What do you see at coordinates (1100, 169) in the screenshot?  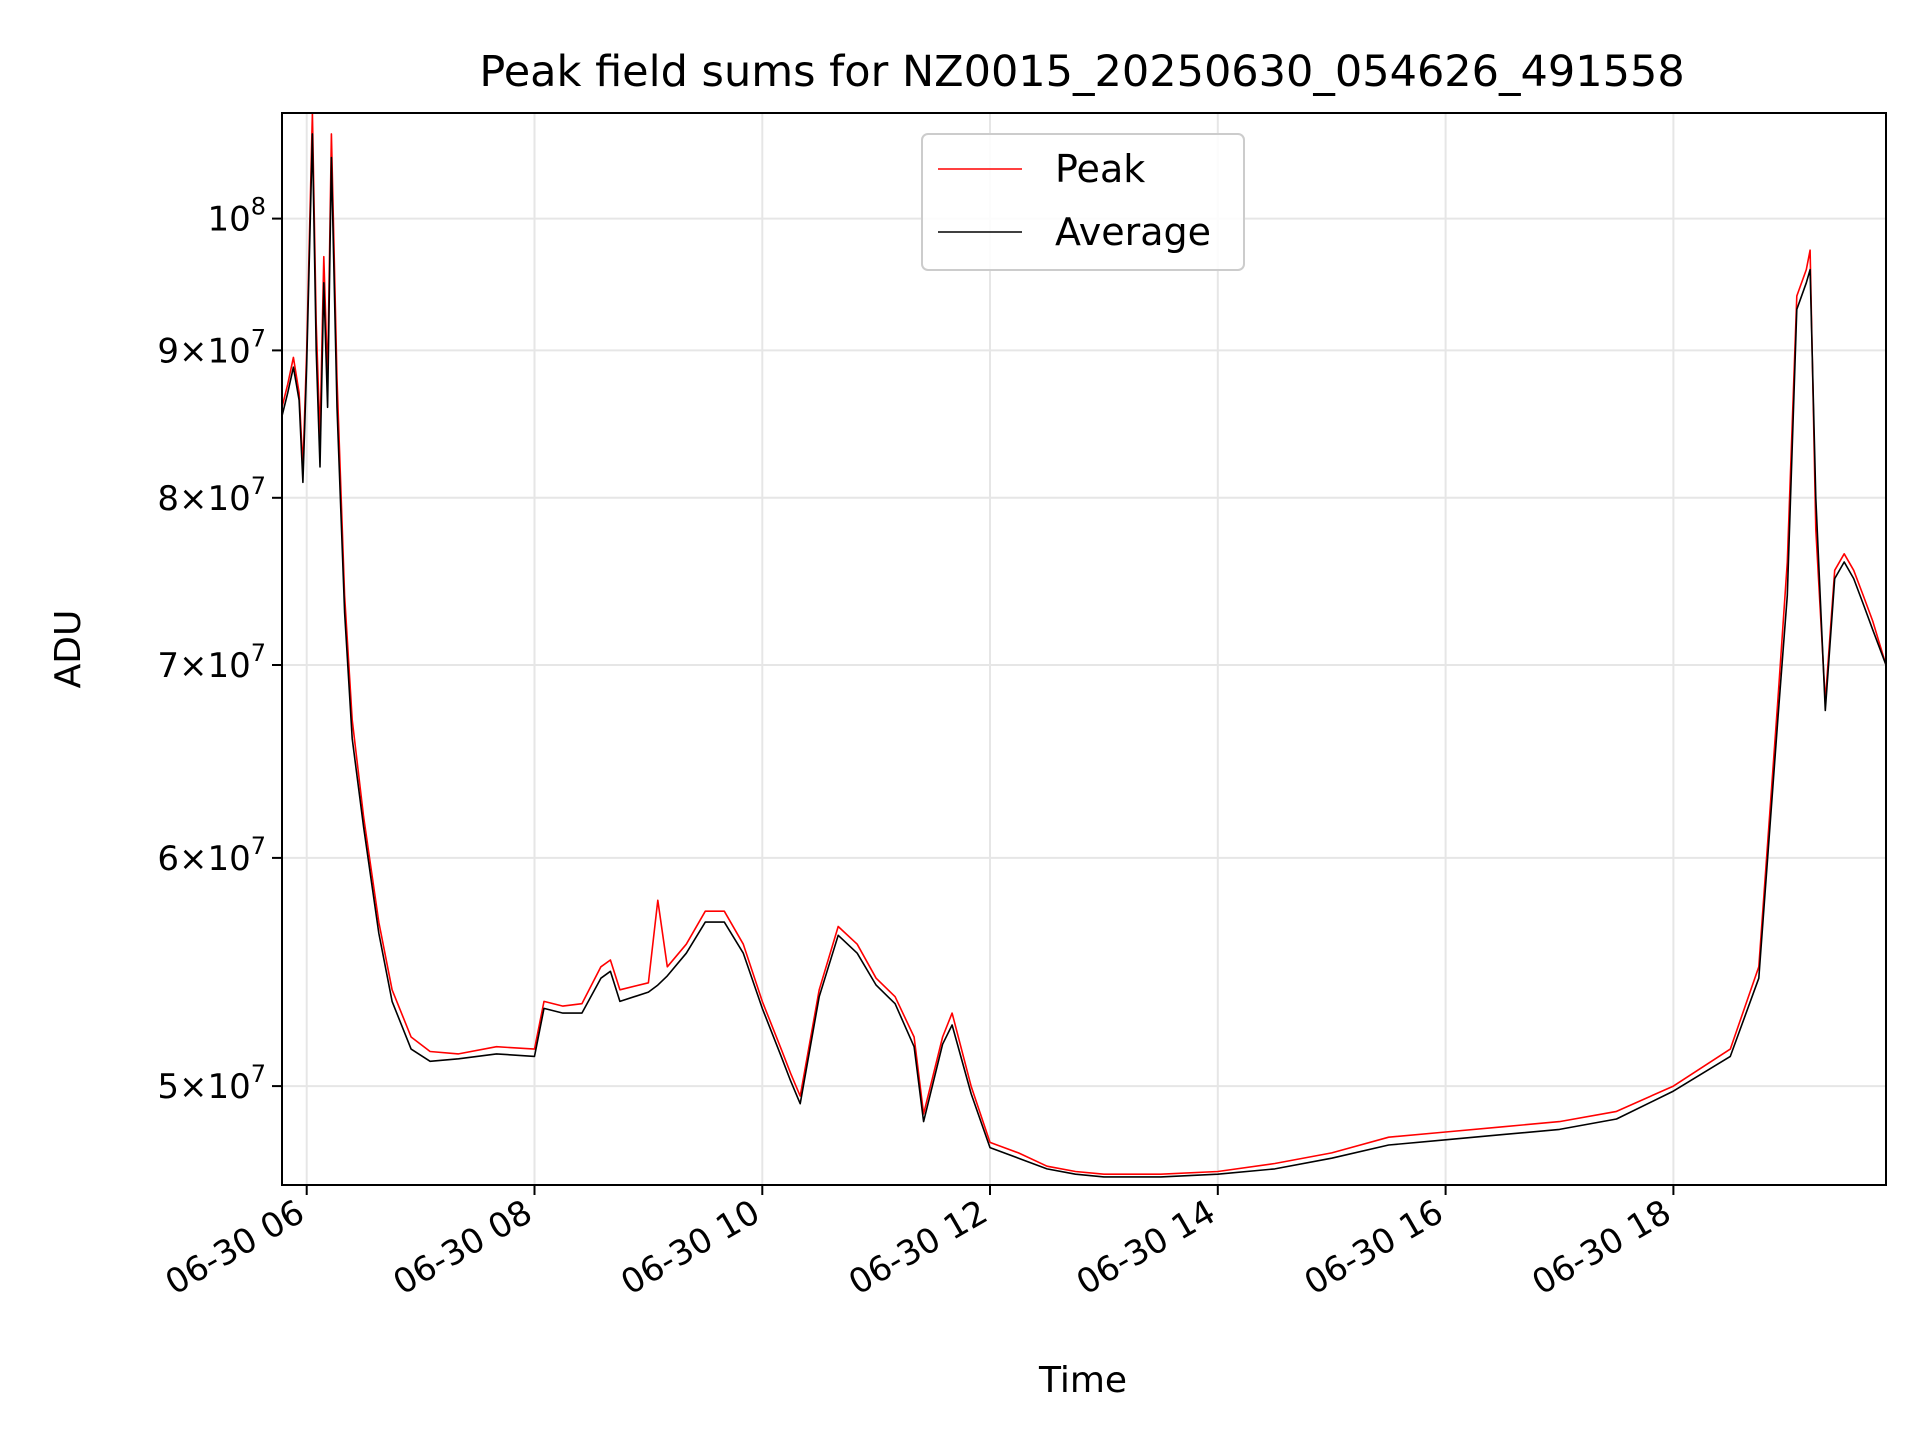 I see `legend-peak-label: Peak` at bounding box center [1100, 169].